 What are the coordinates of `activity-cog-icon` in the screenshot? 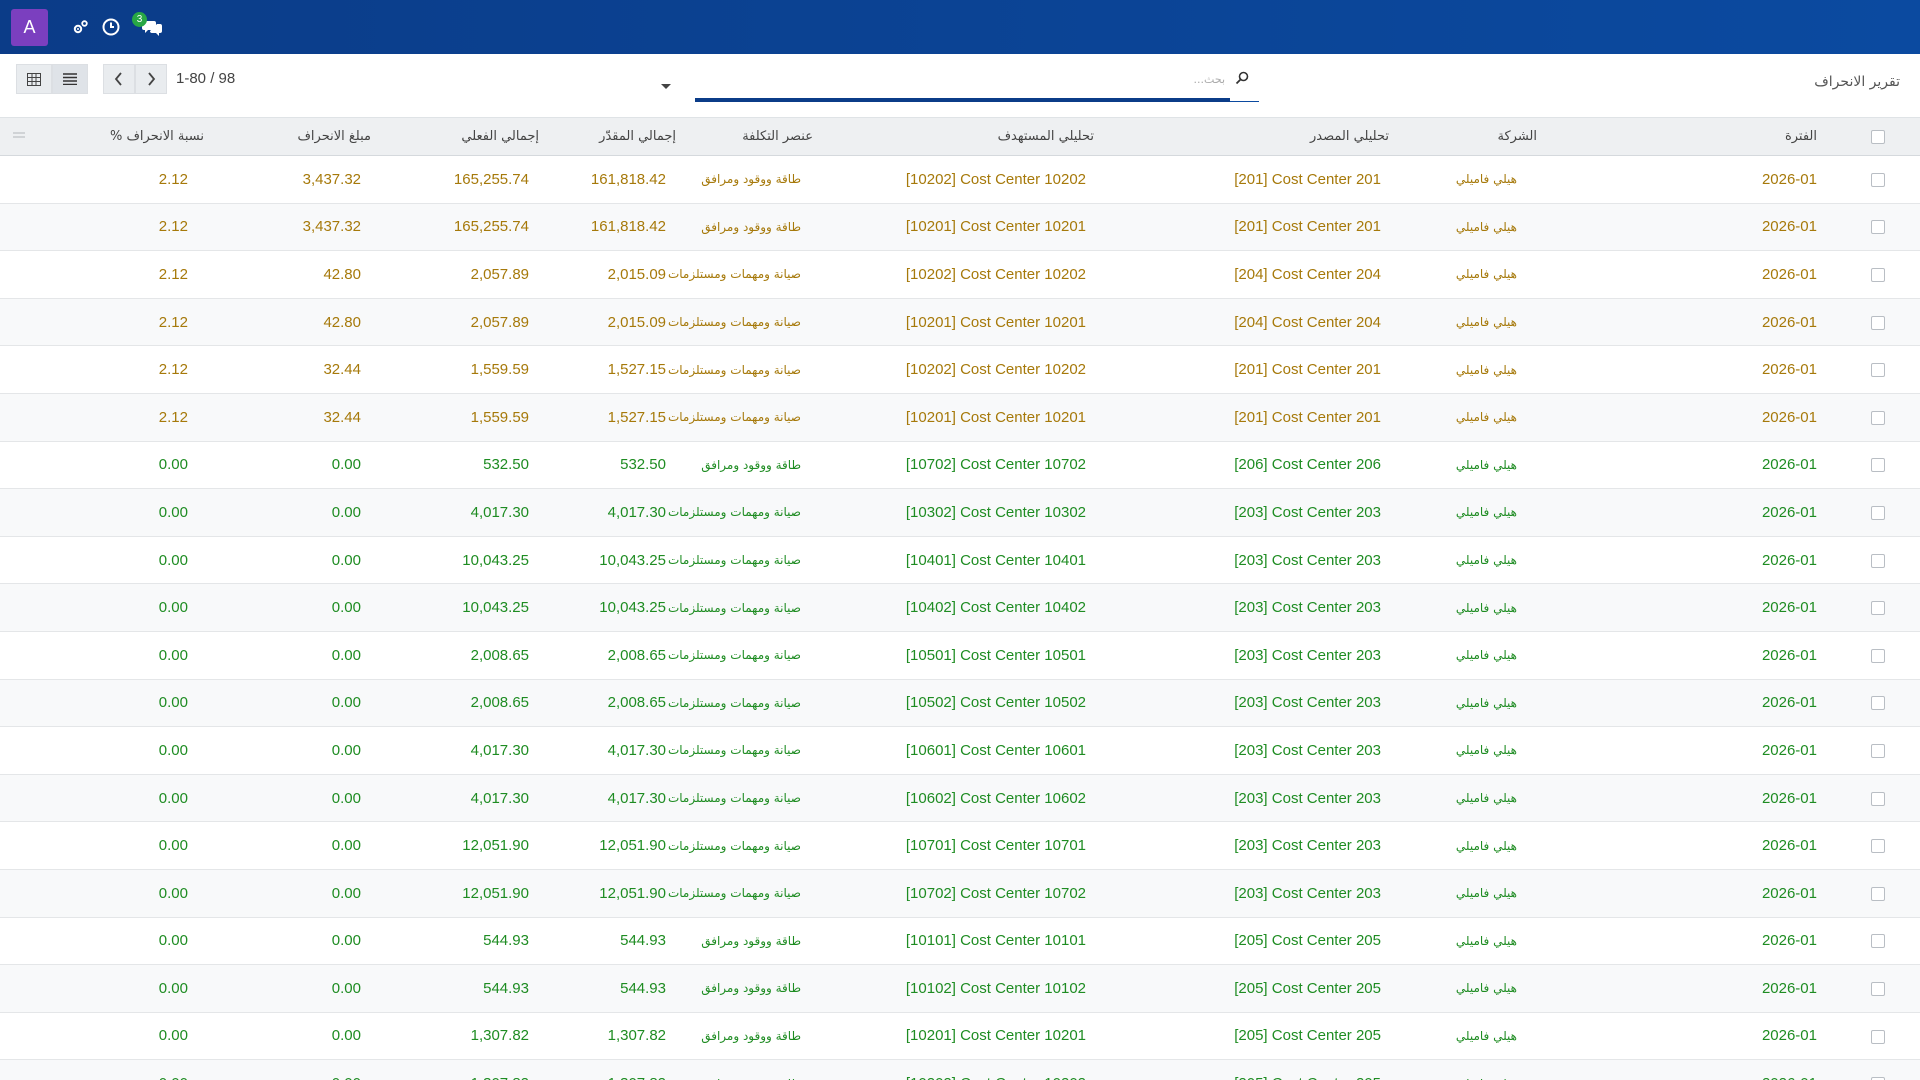 It's located at (81, 27).